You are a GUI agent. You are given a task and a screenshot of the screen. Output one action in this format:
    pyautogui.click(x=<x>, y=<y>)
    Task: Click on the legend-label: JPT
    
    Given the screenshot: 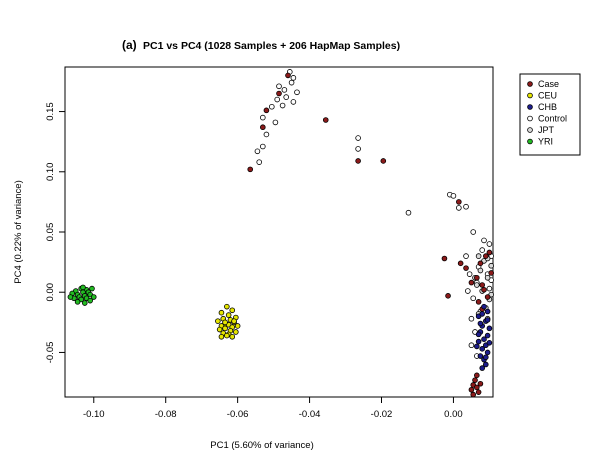 What is the action you would take?
    pyautogui.click(x=546, y=130)
    